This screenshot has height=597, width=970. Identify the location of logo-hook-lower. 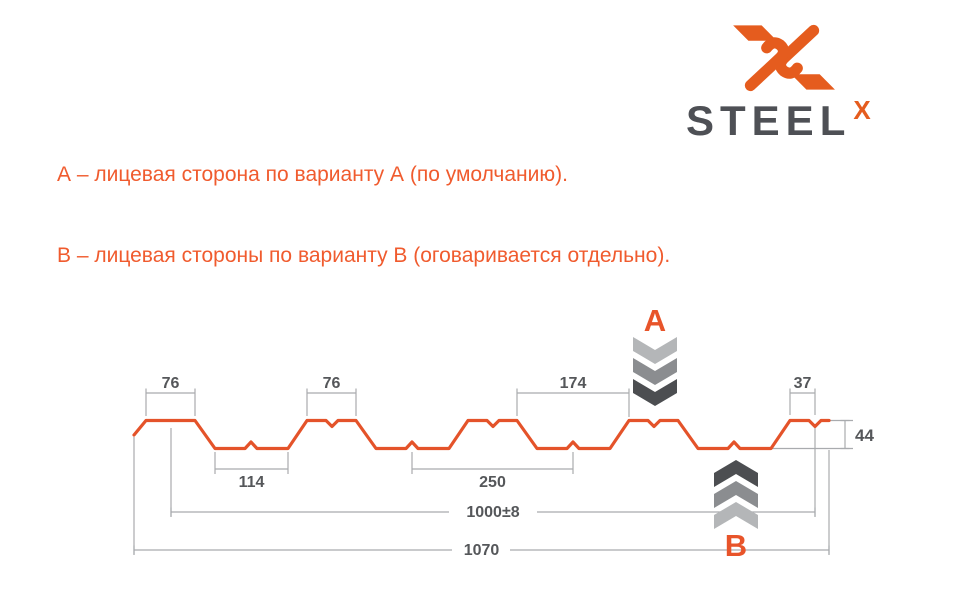
(767, 64).